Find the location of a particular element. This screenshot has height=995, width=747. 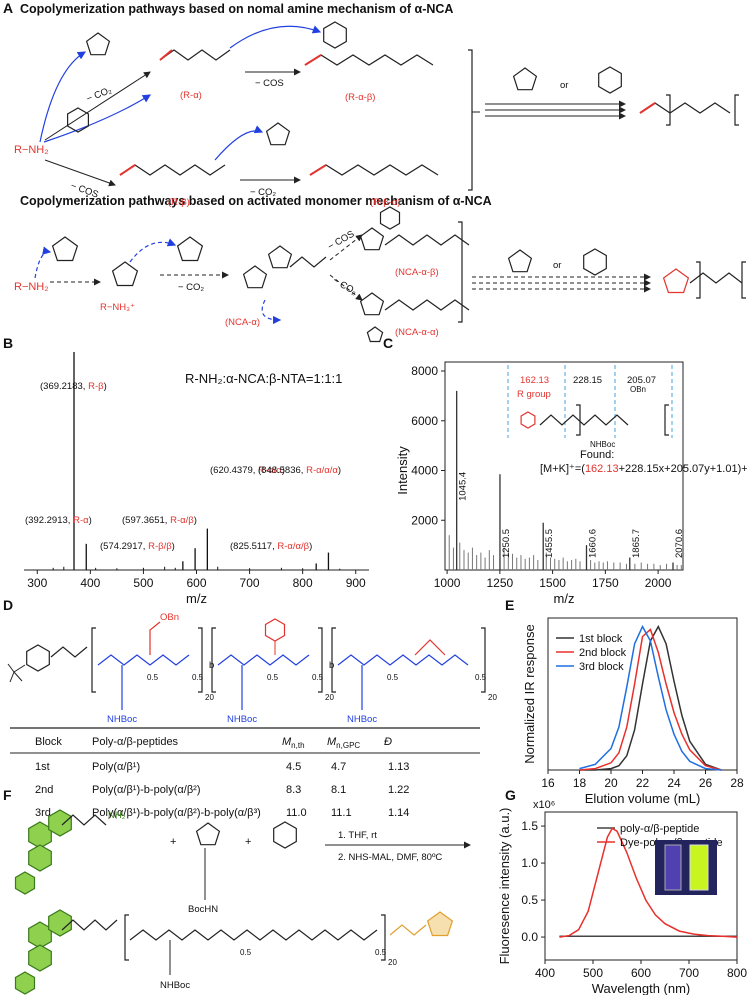

peak-annotation: (574.2917, R-β/β) is located at coordinates (137, 546).